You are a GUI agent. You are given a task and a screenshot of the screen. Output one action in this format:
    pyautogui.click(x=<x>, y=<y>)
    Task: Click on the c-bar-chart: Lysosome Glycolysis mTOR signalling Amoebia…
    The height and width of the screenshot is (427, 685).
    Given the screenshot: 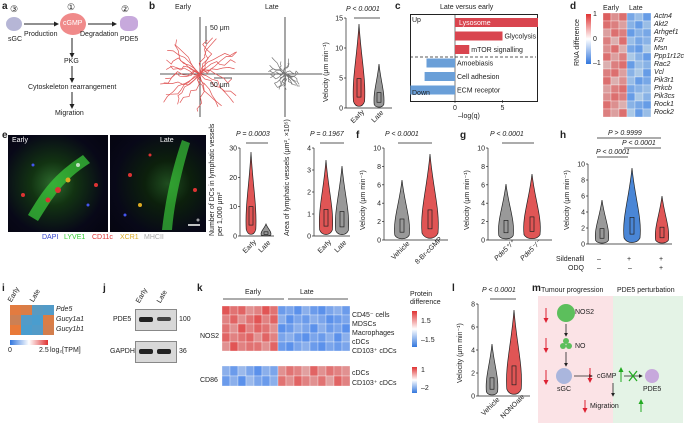 What is the action you would take?
    pyautogui.click(x=474, y=63)
    